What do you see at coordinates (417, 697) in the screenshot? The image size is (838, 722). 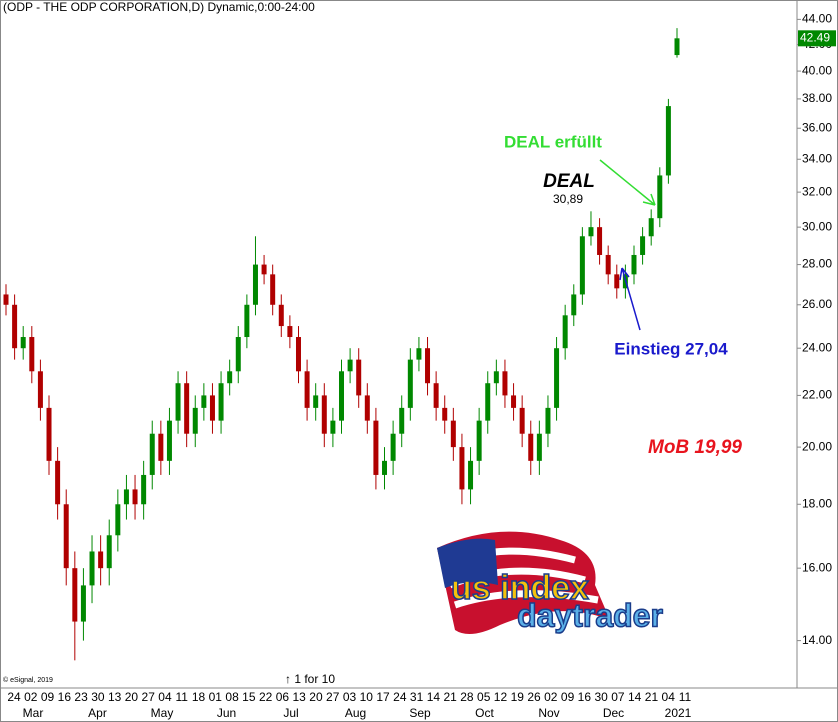 I see `x-day-label: 31` at bounding box center [417, 697].